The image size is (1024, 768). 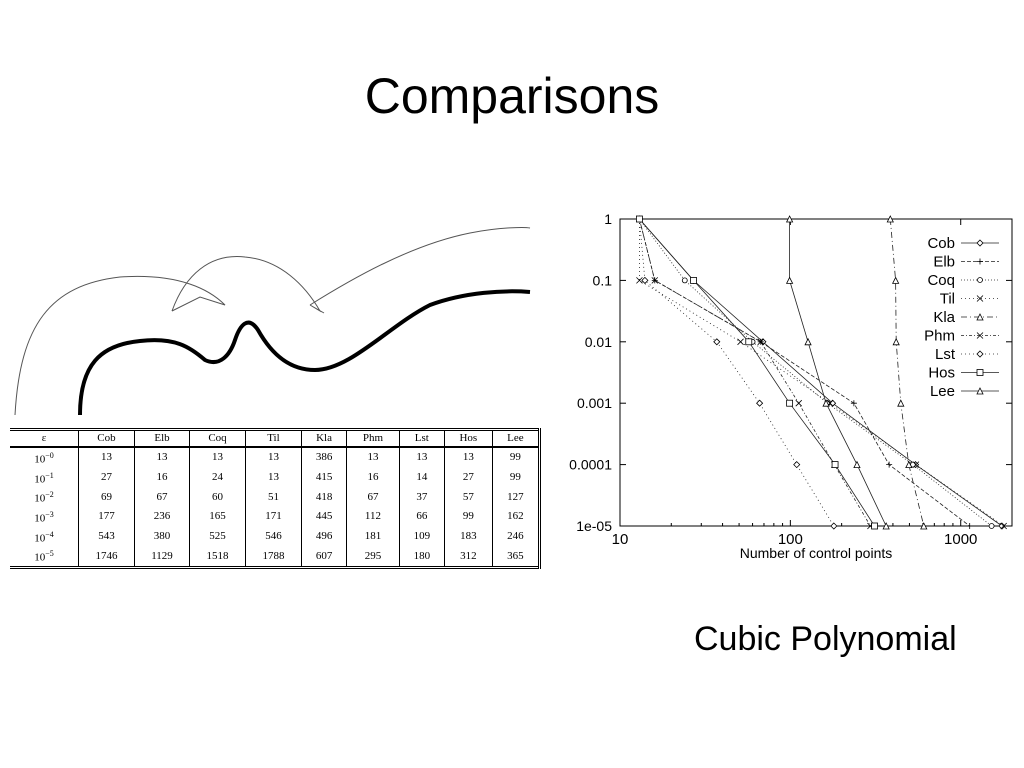 What do you see at coordinates (49, 534) in the screenshot?
I see `epsilon-exponent: −4` at bounding box center [49, 534].